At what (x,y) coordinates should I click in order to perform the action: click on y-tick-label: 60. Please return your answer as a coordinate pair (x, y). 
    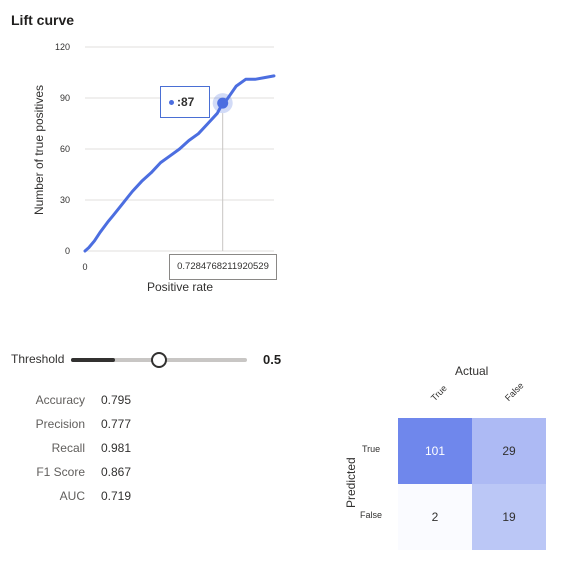
    Looking at the image, I should click on (65, 149).